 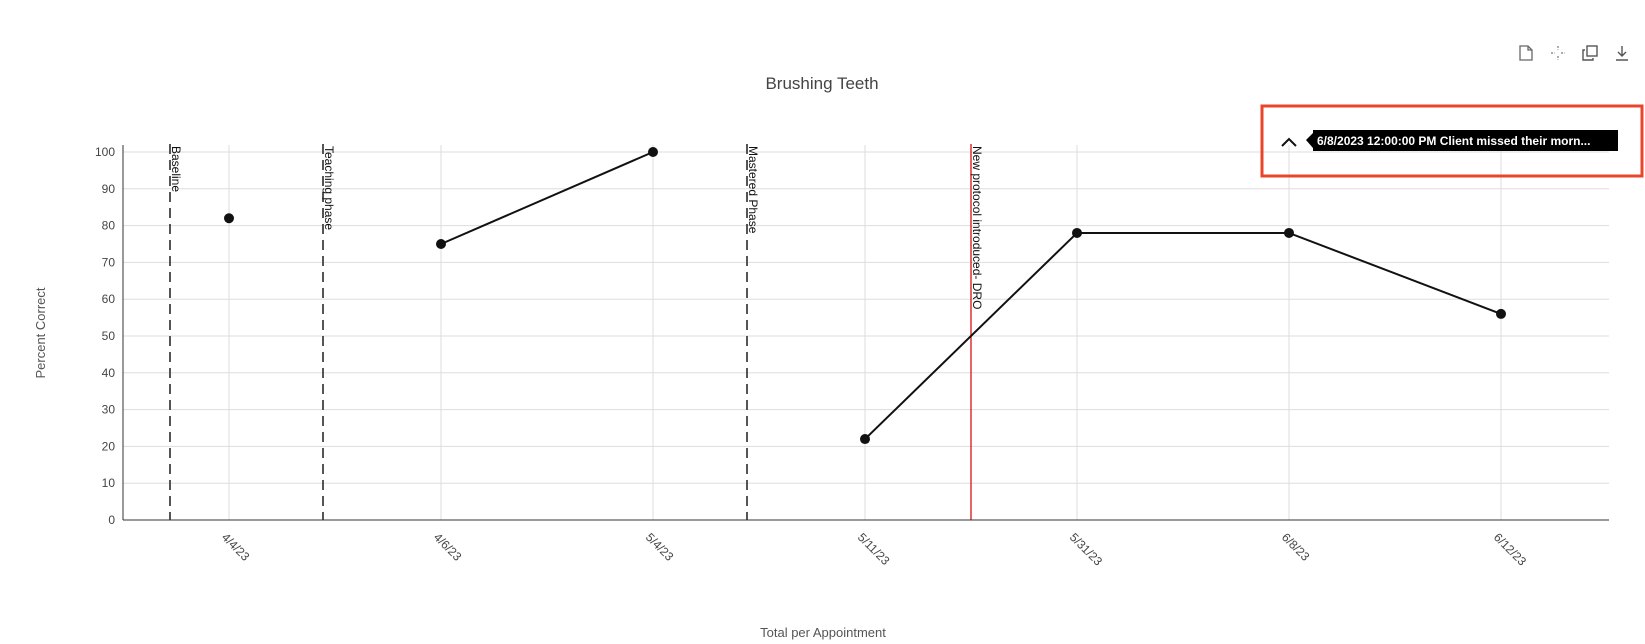 I want to click on y-tick-label: 40, so click(x=109, y=373).